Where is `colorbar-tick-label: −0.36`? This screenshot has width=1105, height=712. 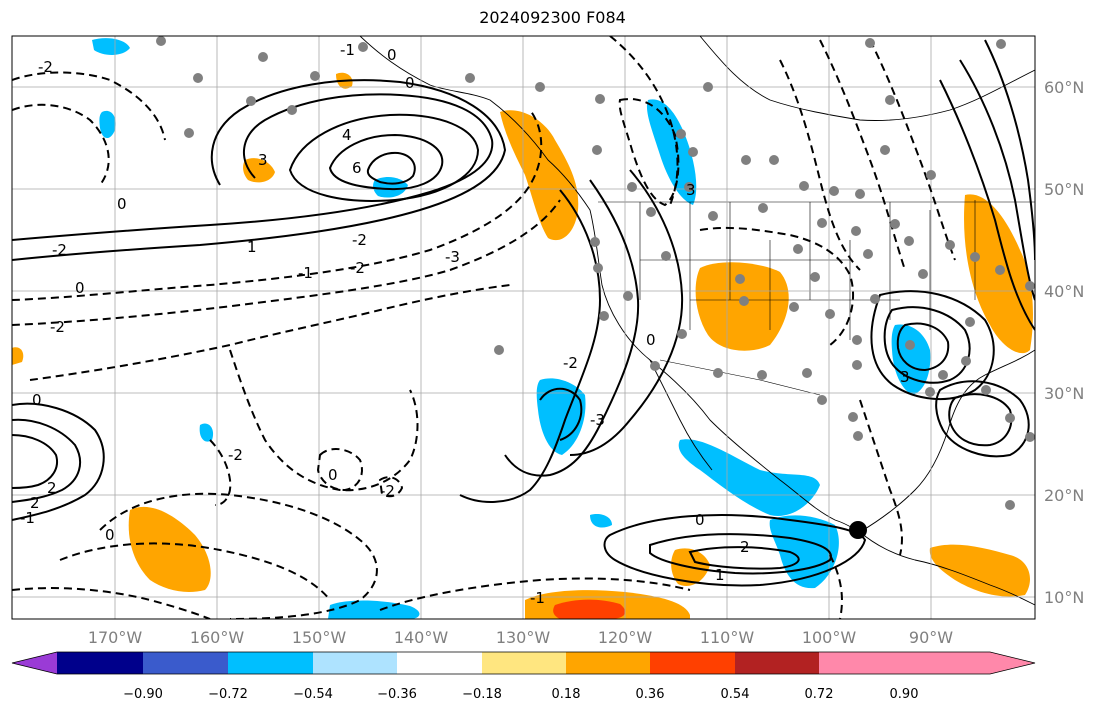
colorbar-tick-label: −0.36 is located at coordinates (397, 694).